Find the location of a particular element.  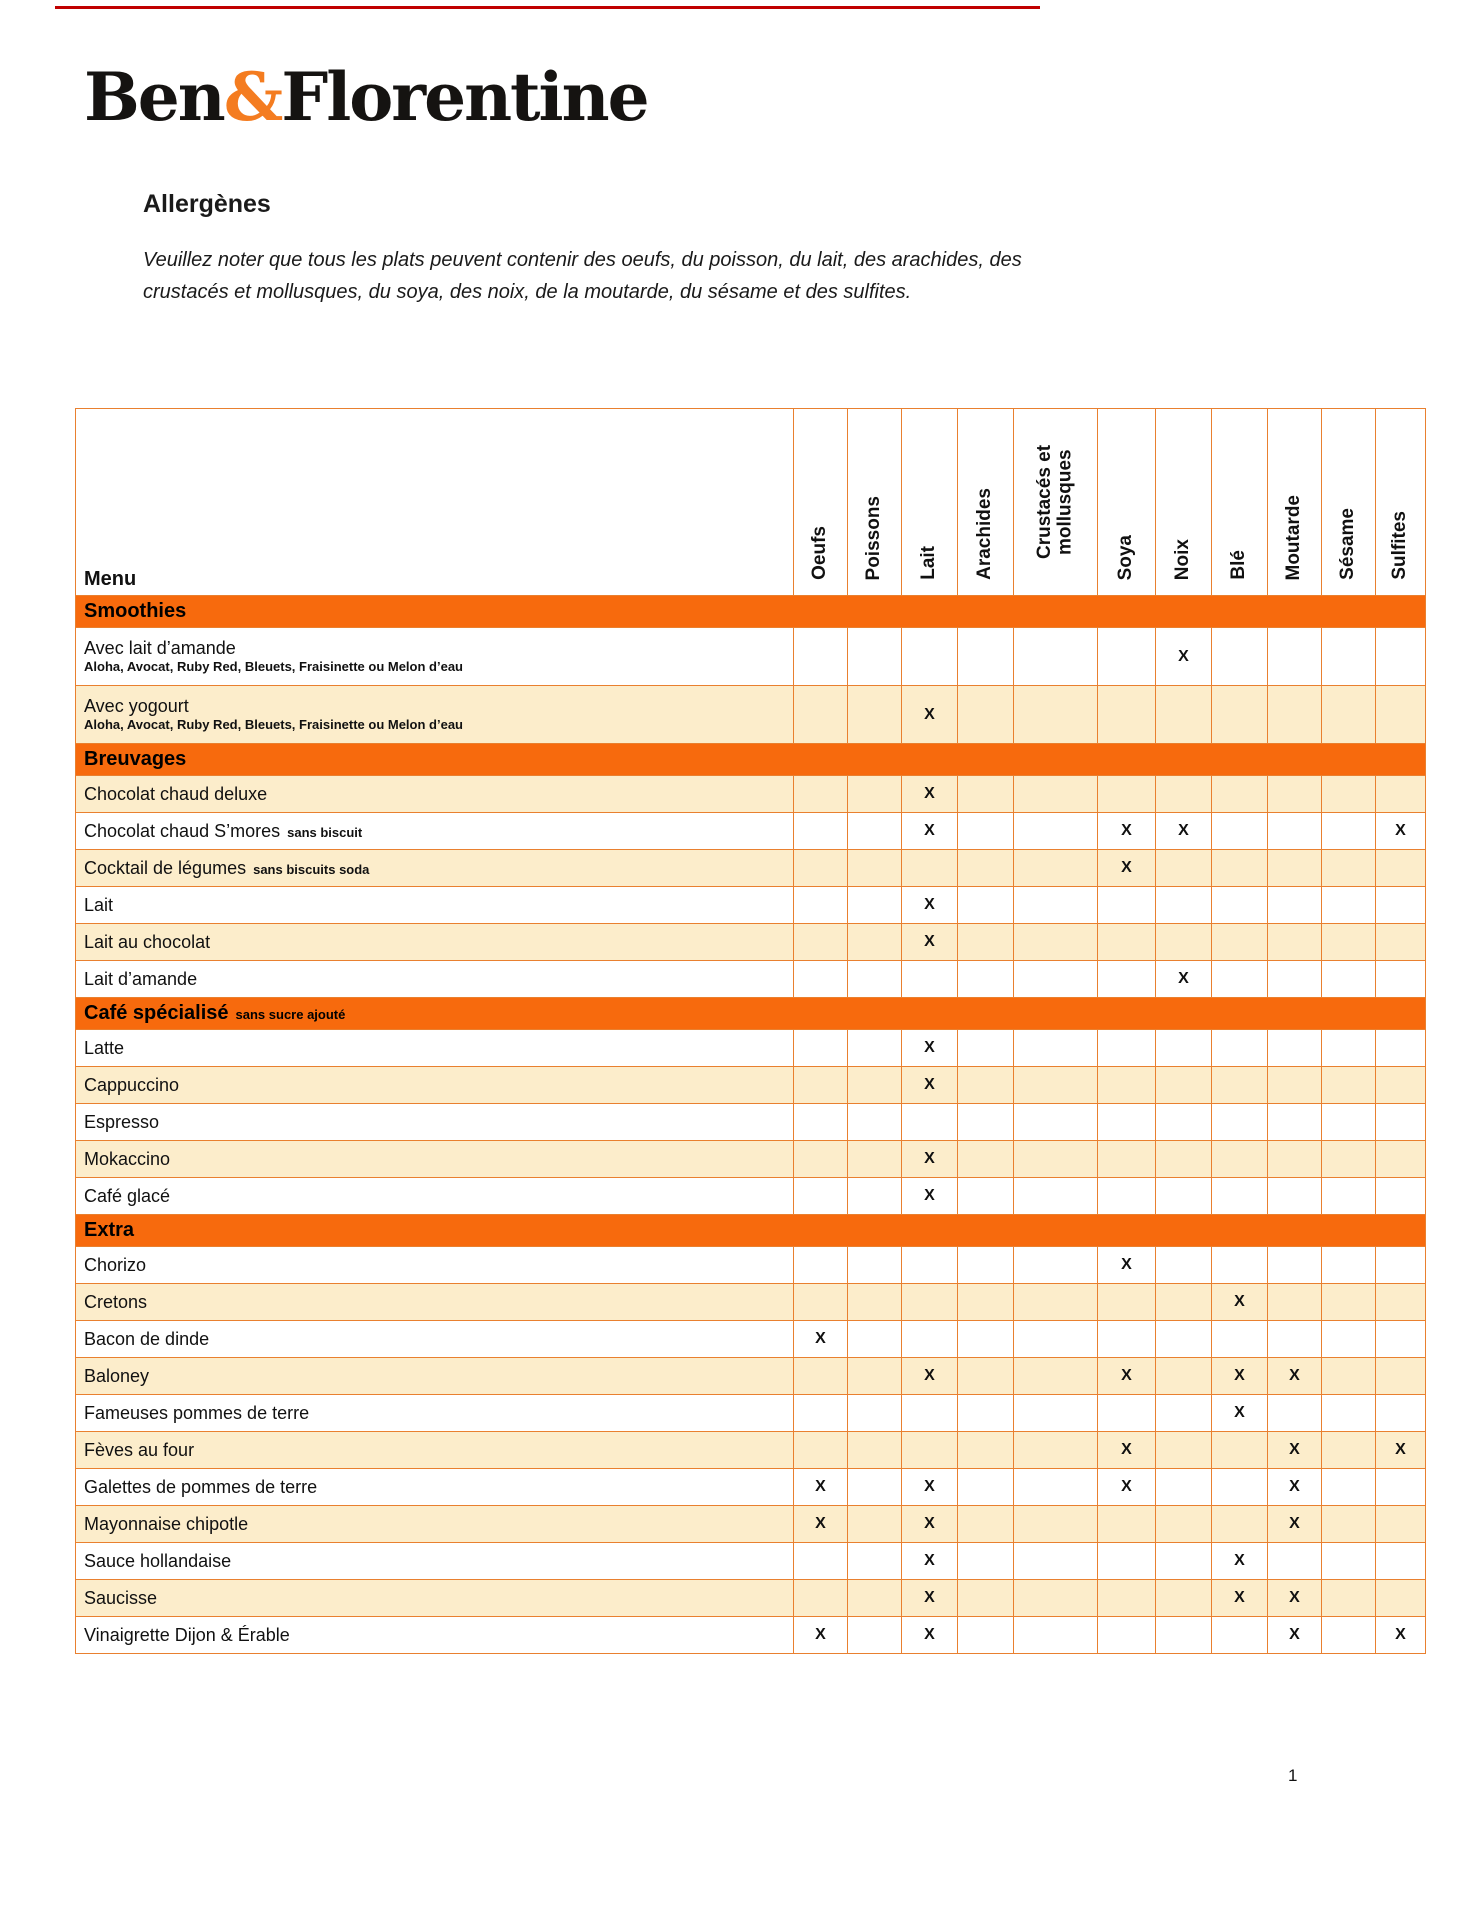

table-row: Espresso is located at coordinates (750, 1122).